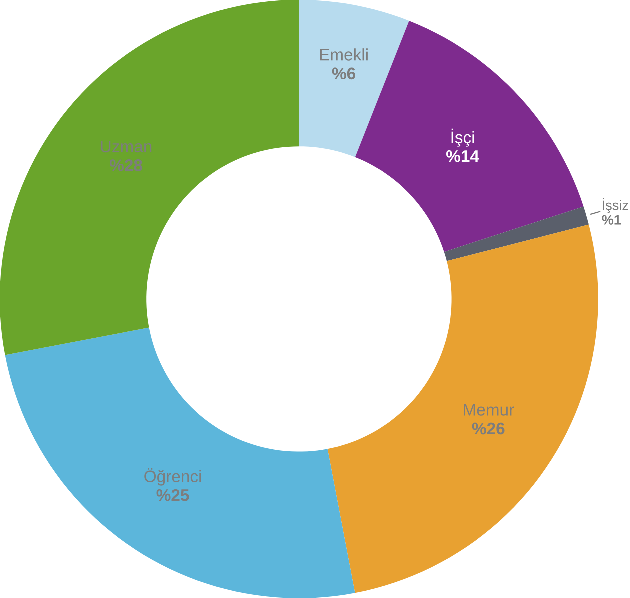 The image size is (630, 598). Describe the element at coordinates (463, 156) in the screenshot. I see `data-label: %14` at that location.